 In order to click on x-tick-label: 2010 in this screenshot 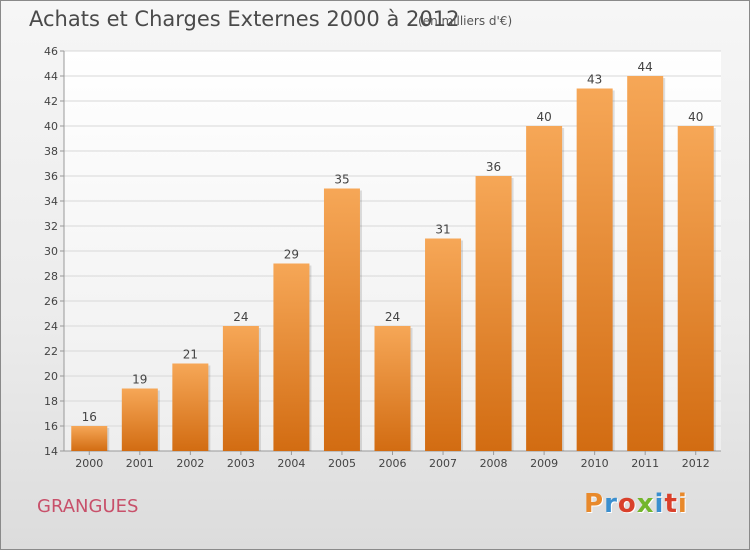, I will do `click(595, 463)`.